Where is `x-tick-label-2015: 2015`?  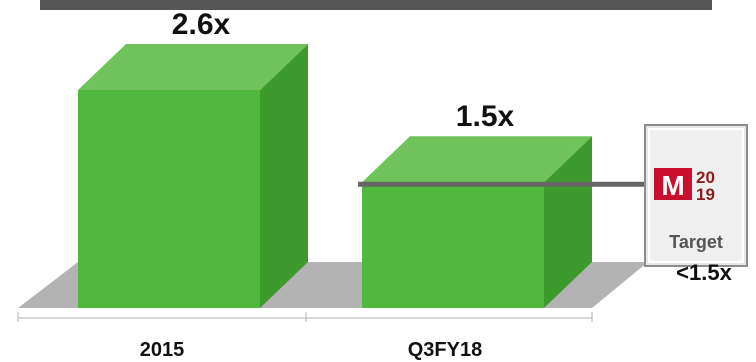
x-tick-label-2015: 2015 is located at coordinates (162, 350).